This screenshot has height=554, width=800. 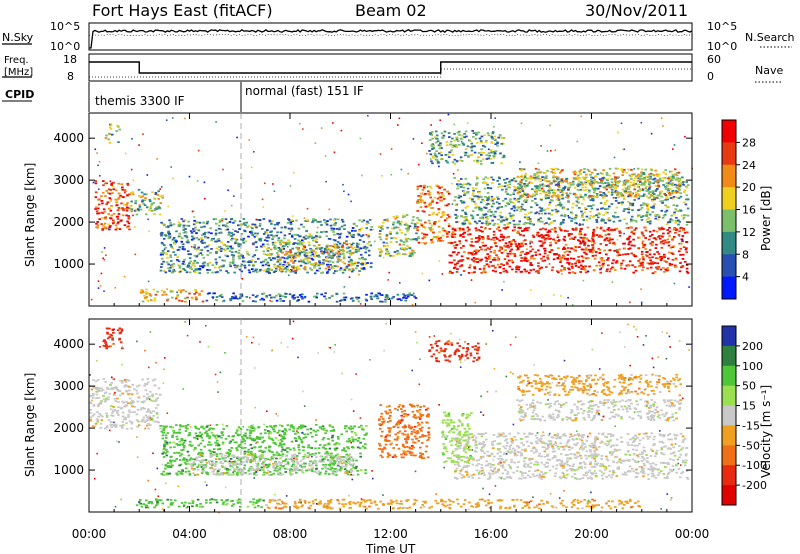 I want to click on freq-trace, so click(x=390, y=69).